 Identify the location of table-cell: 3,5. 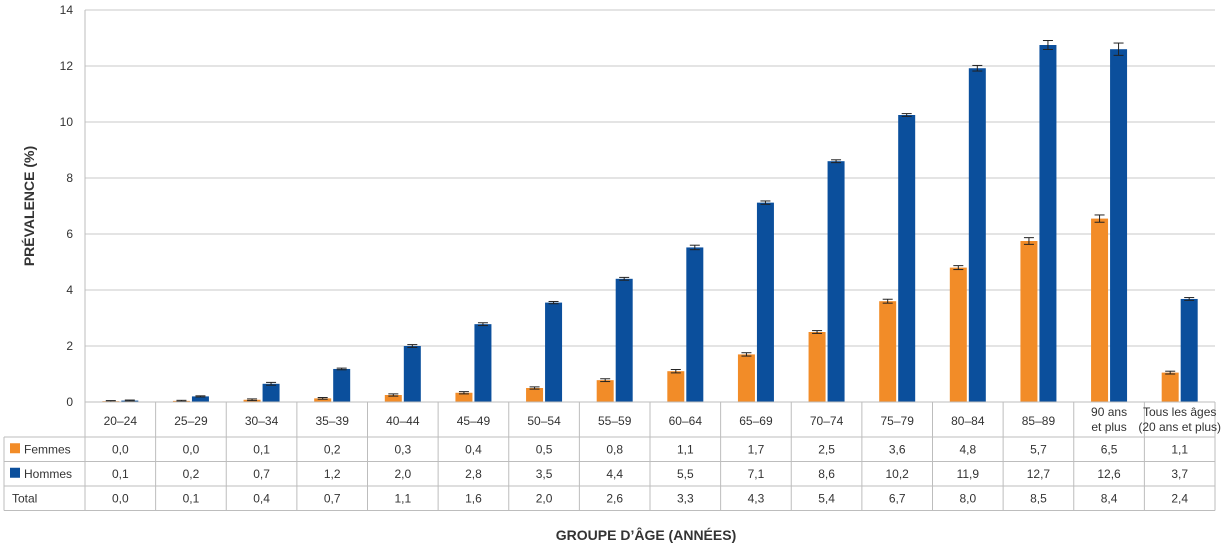
(544, 474).